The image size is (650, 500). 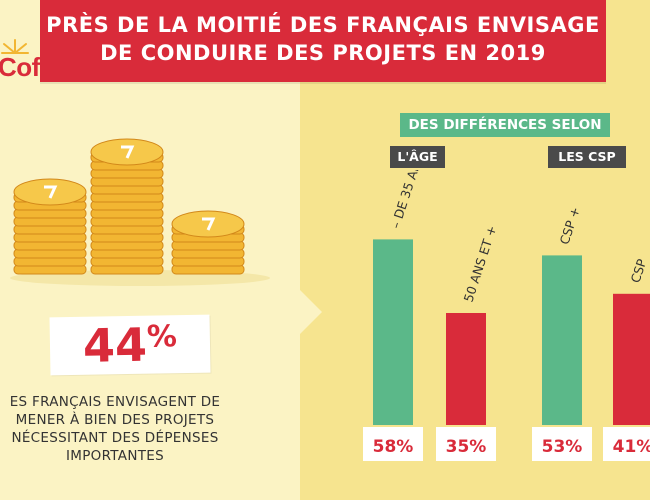 I want to click on title-line-1: PRÈS DE LA MOITIÉ DES FRANÇAIS ENVISAGE, so click(x=323, y=25).